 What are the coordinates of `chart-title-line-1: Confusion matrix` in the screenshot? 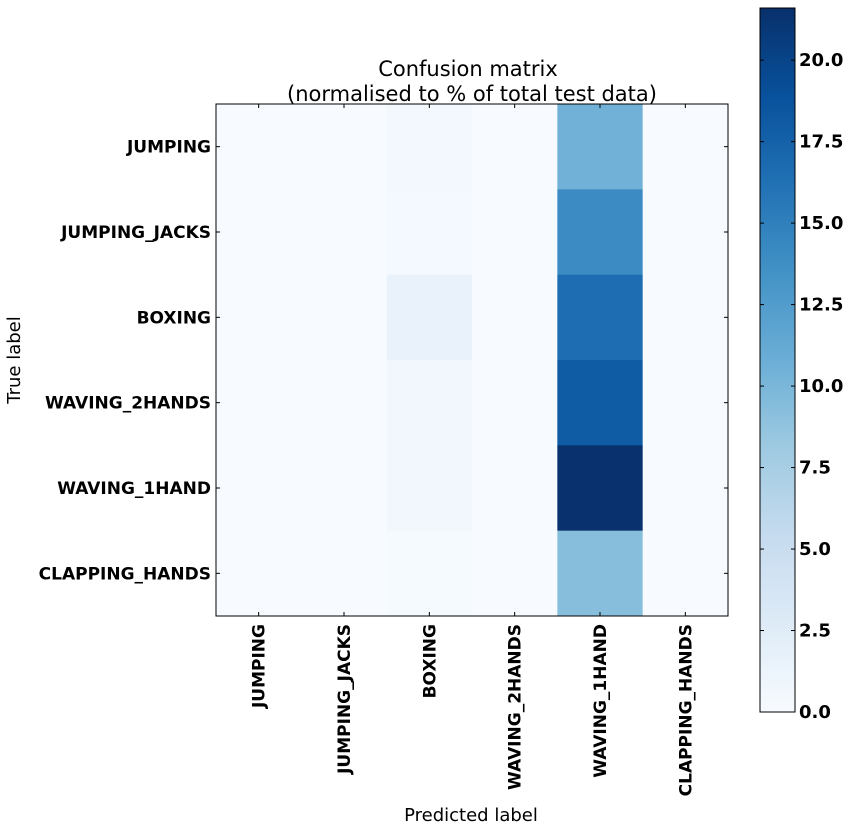 It's located at (468, 69).